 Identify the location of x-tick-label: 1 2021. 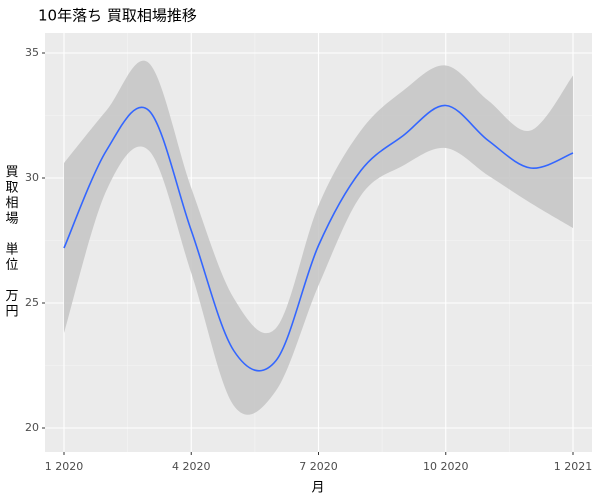
(573, 466).